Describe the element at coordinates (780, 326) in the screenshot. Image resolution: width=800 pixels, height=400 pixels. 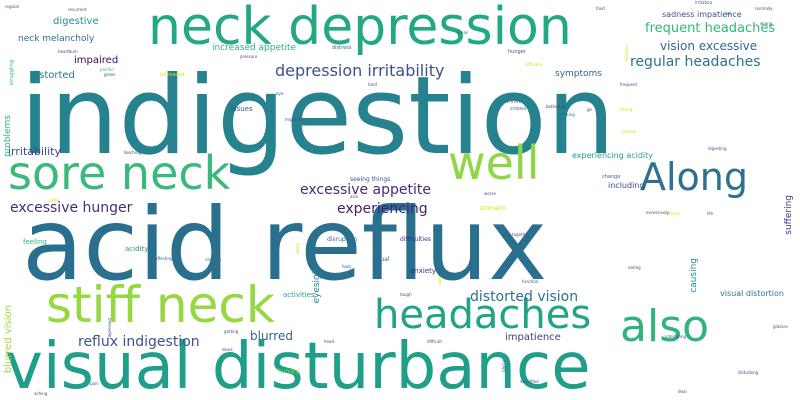
I see `cloud-word: glasses` at that location.